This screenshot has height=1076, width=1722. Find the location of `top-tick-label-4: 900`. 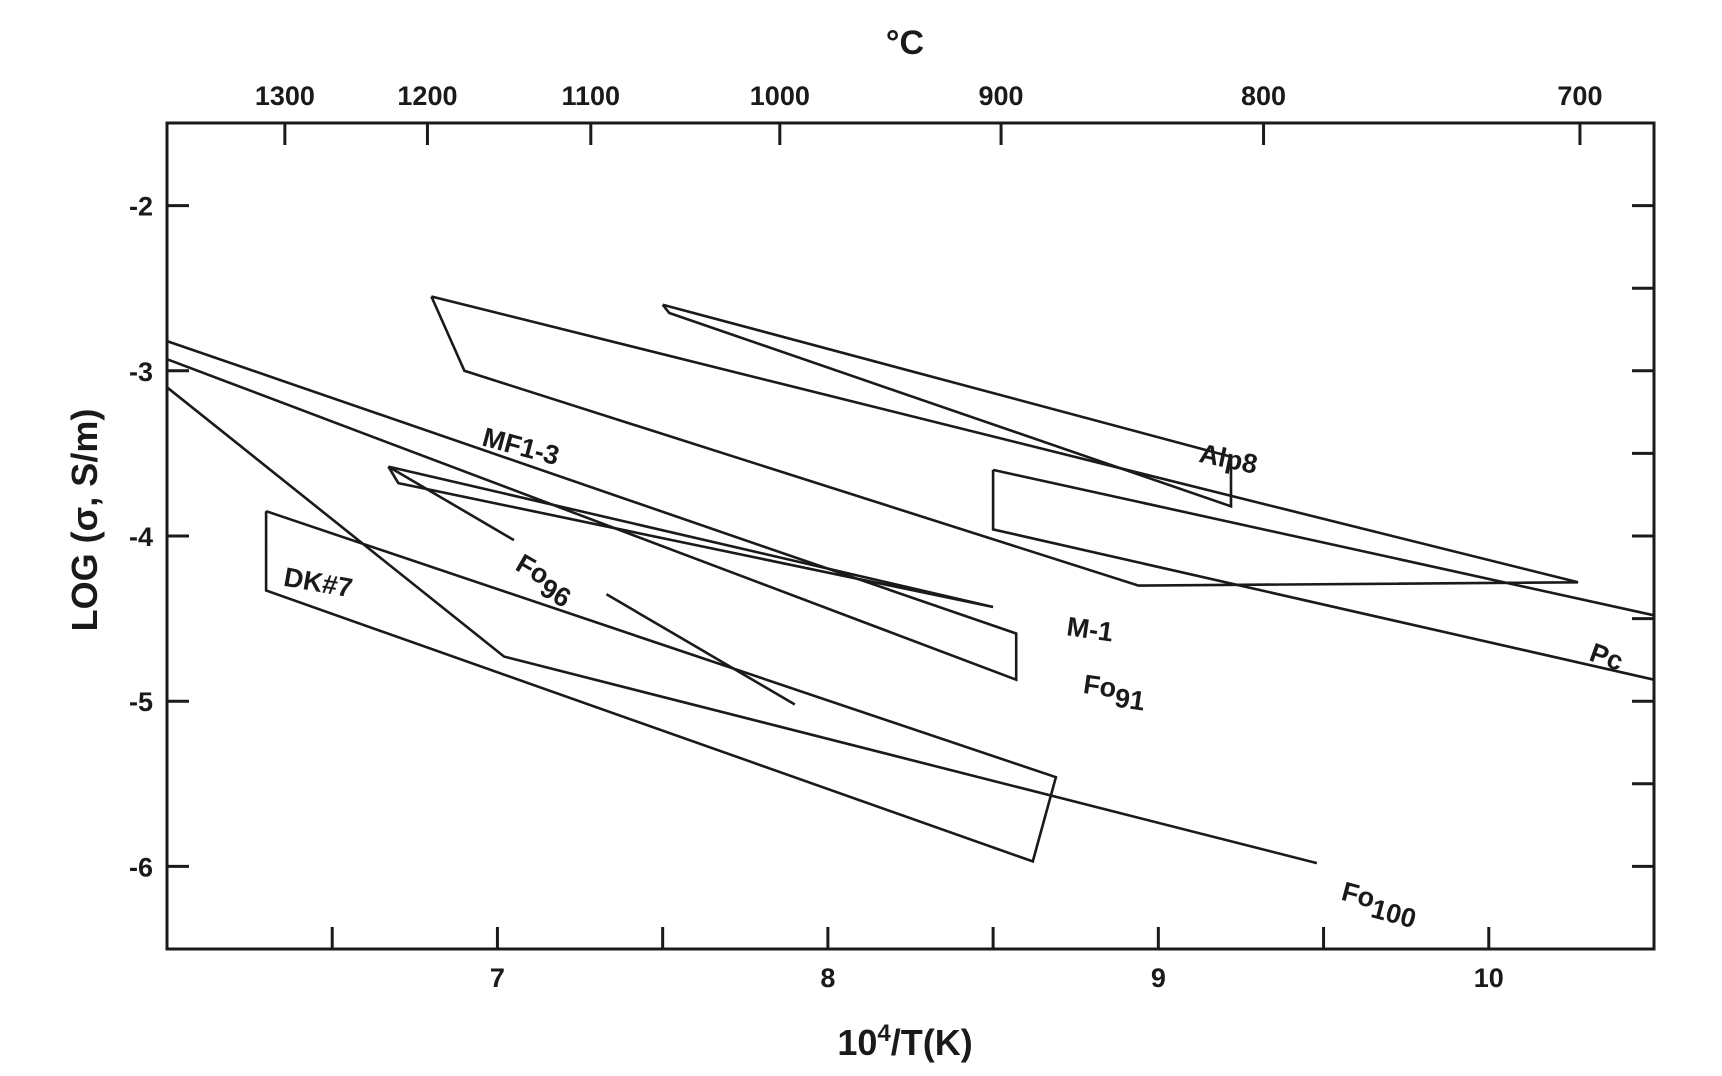

top-tick-label-4: 900 is located at coordinates (1001, 96).